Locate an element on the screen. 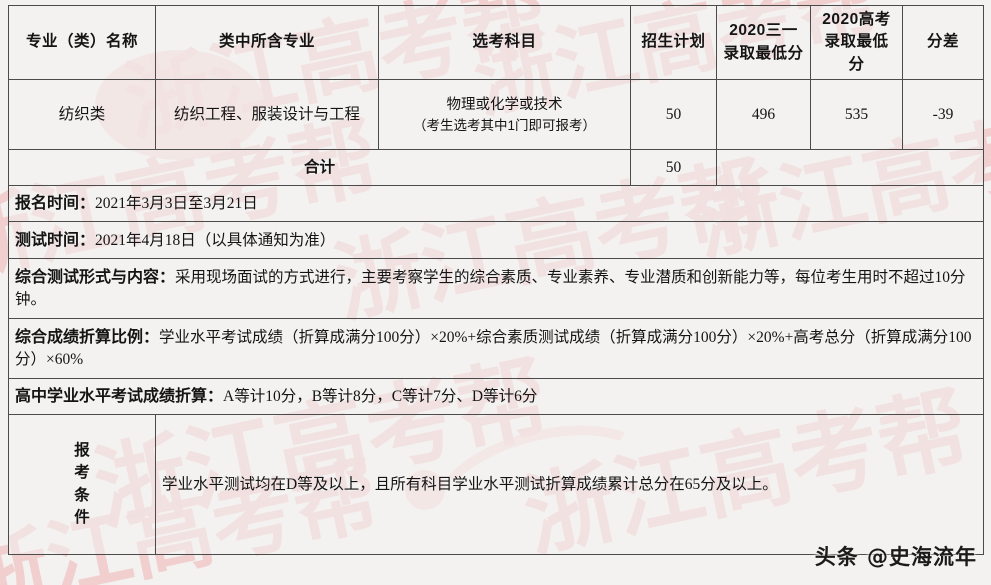  header-score-sanyi-2020: 2020三一 录取最低分 is located at coordinates (763, 42).